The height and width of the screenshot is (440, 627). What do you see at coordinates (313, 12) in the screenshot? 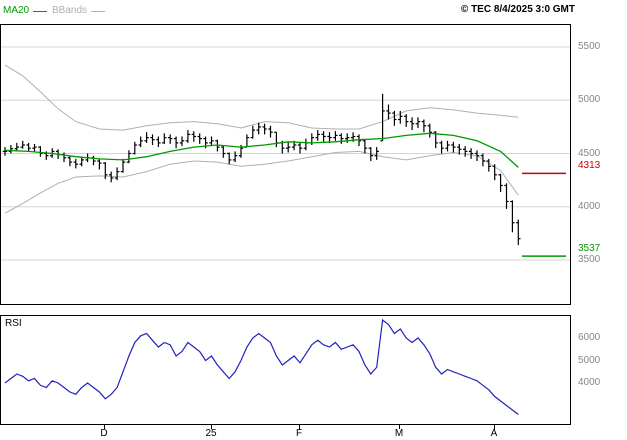
I see `chart-header: MA20 BBands © TEC 8/4/2025 3:0 GMT` at bounding box center [313, 12].